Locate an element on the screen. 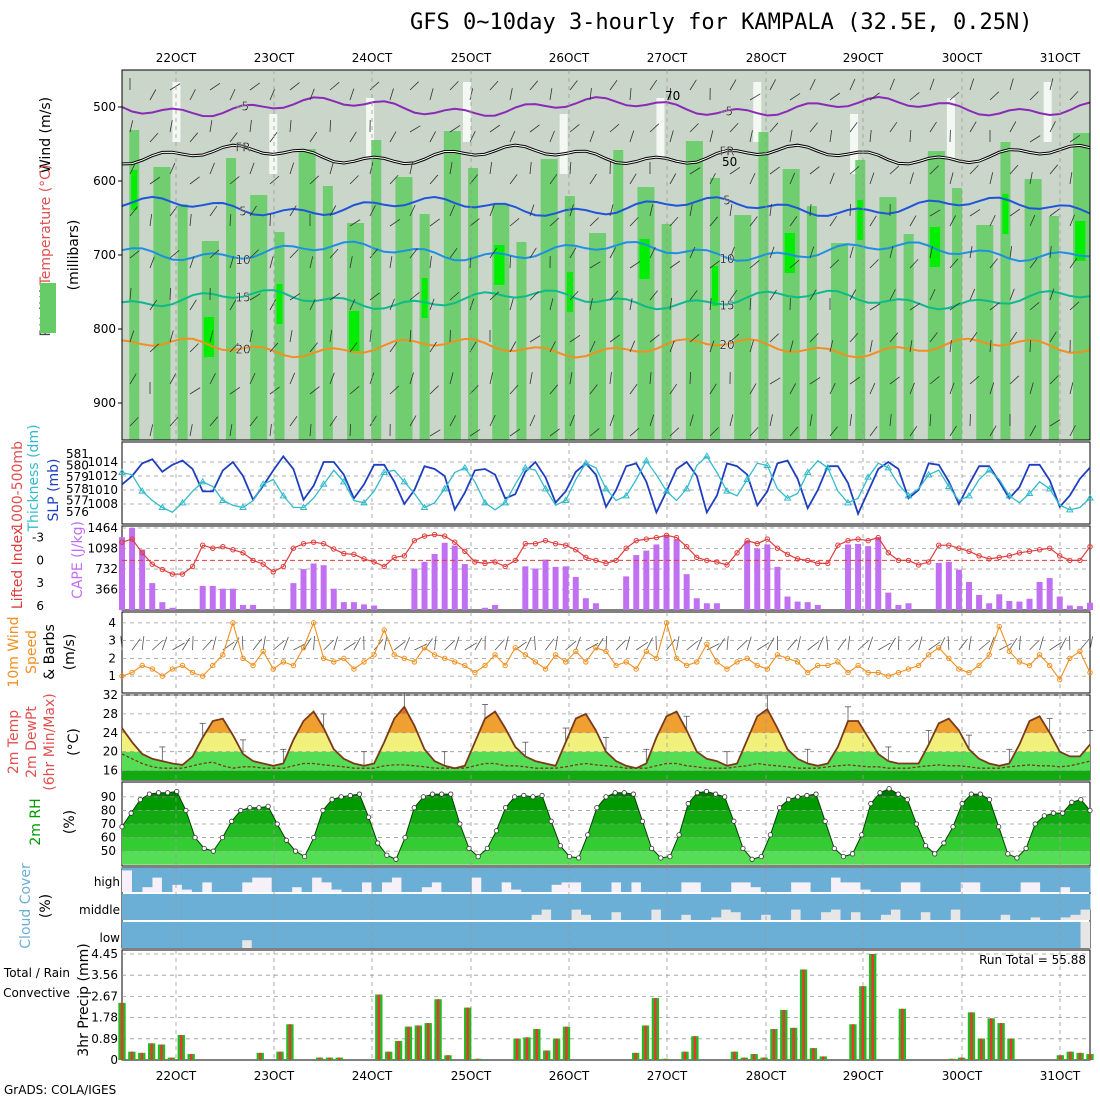 This screenshot has height=1100, width=1100. temp-fill-band is located at coordinates (606, 761).